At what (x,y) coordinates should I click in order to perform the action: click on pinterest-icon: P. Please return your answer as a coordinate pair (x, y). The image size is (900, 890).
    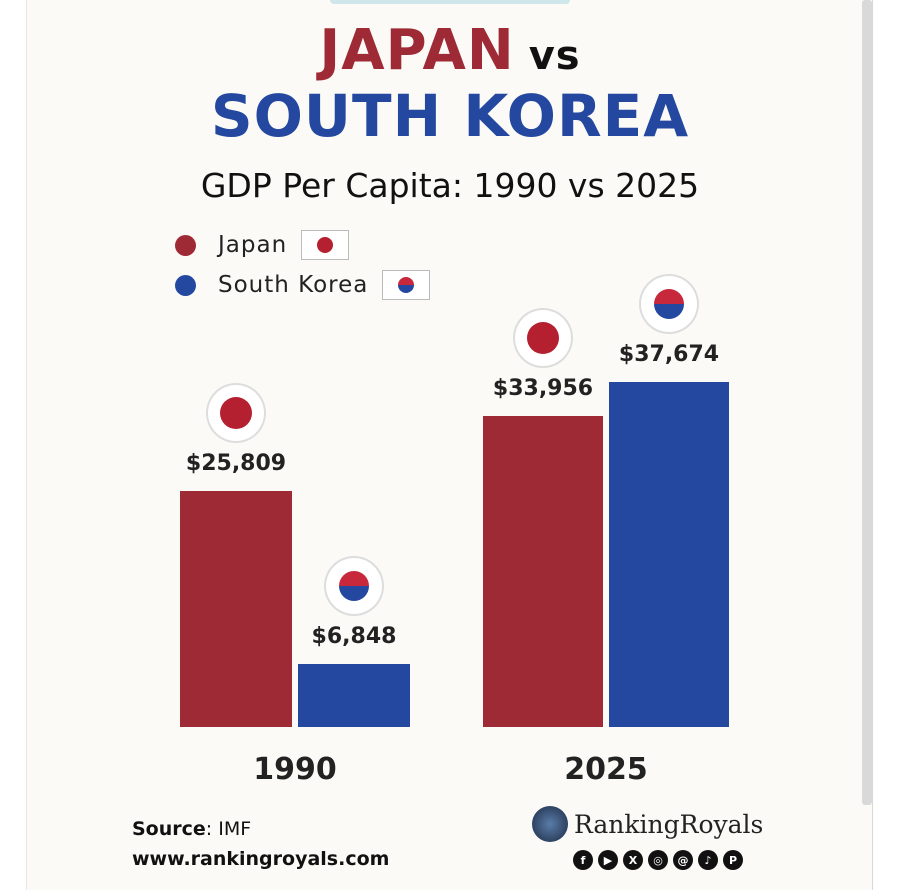
    Looking at the image, I should click on (733, 860).